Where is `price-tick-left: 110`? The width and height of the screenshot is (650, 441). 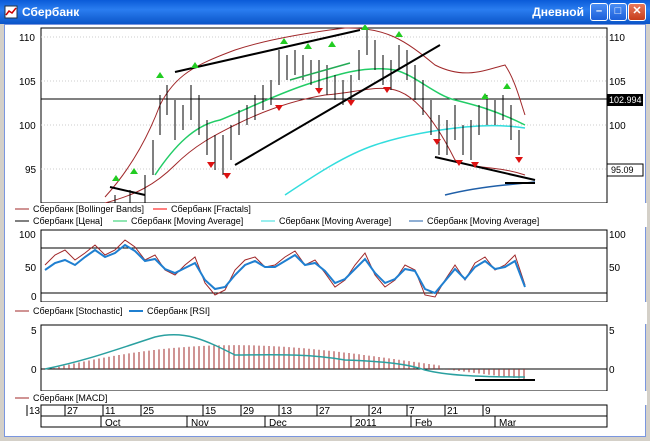
price-tick-left: 110 is located at coordinates (27, 38).